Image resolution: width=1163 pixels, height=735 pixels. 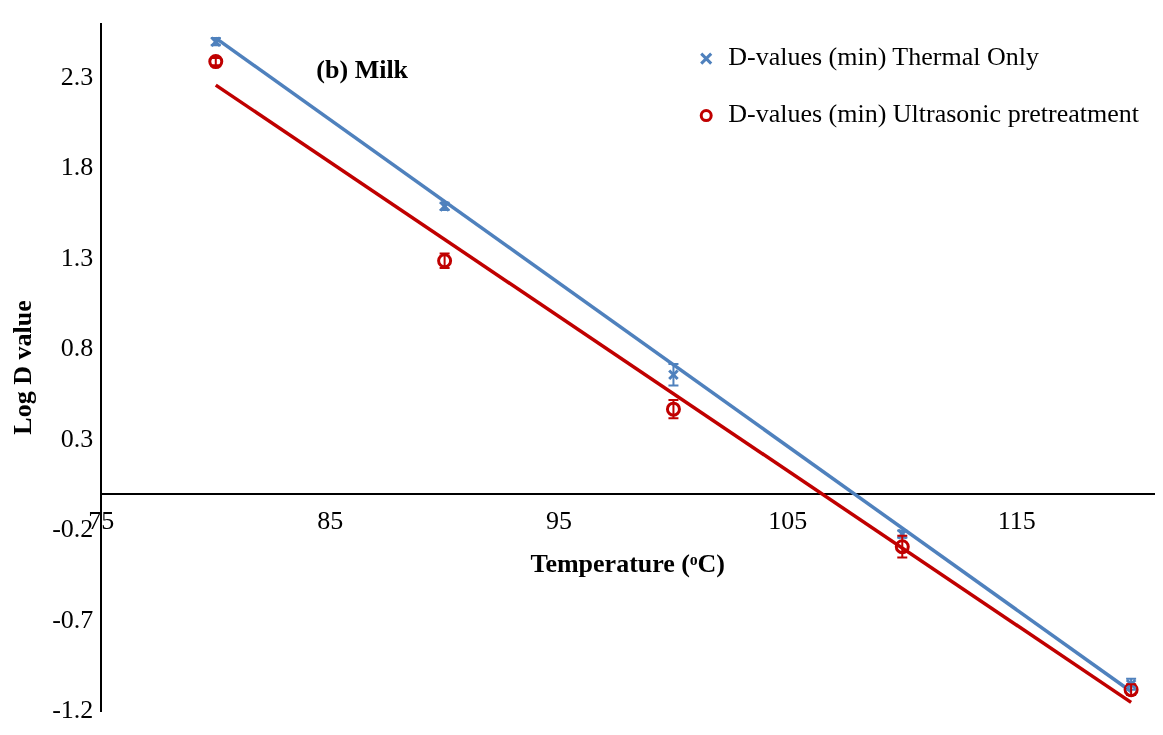 I want to click on annotation: (b) Milk, so click(x=362, y=70).